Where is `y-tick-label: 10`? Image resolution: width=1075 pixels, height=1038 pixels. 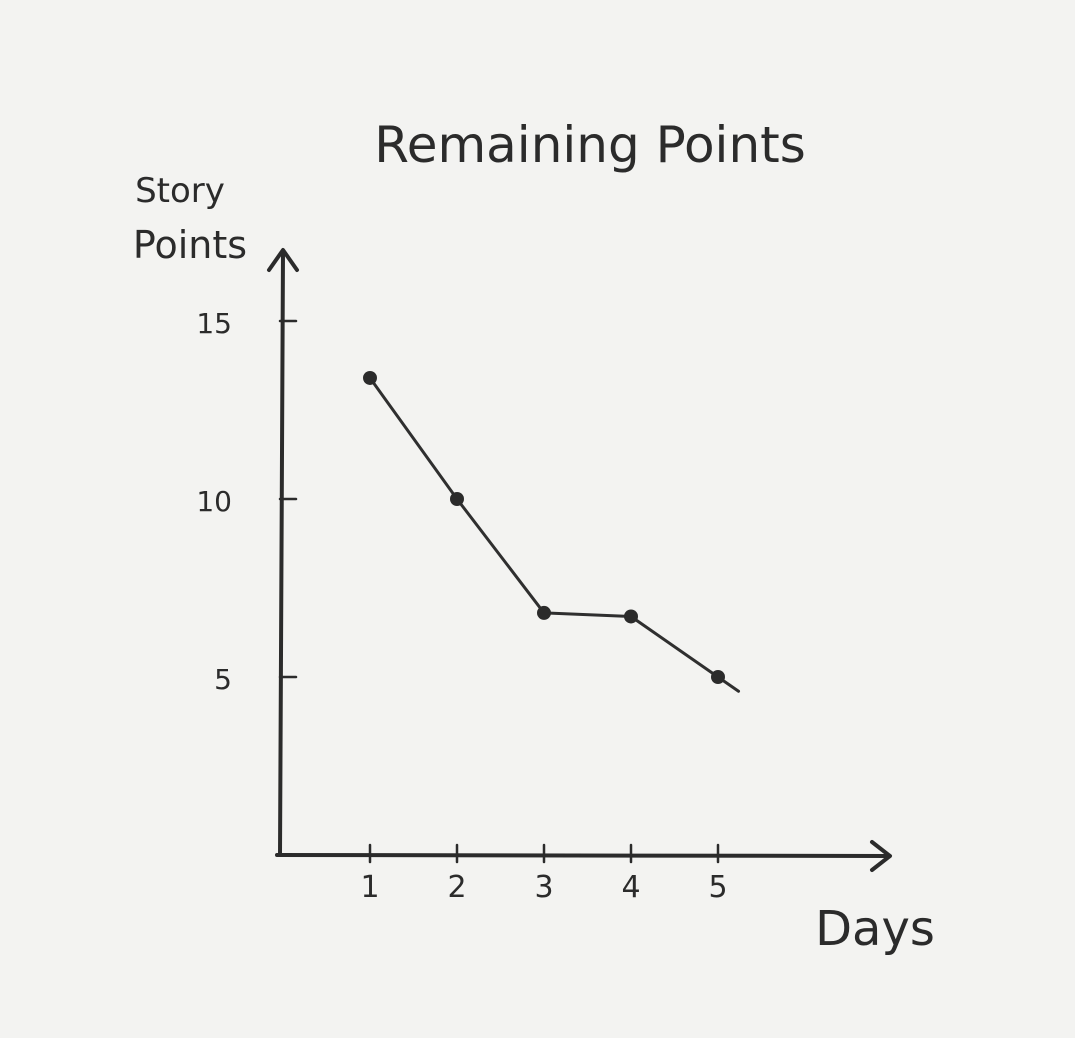
y-tick-label: 10 is located at coordinates (214, 501).